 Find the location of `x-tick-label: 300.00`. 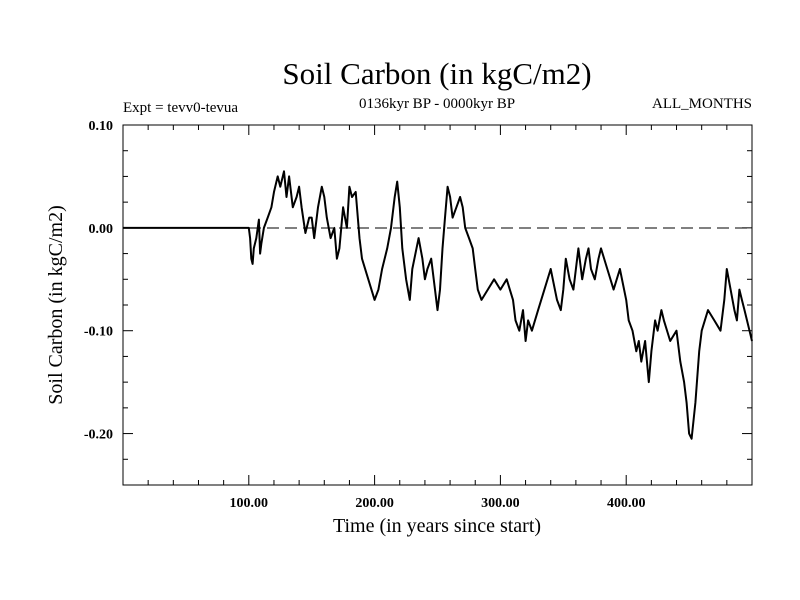

x-tick-label: 300.00 is located at coordinates (500, 503).